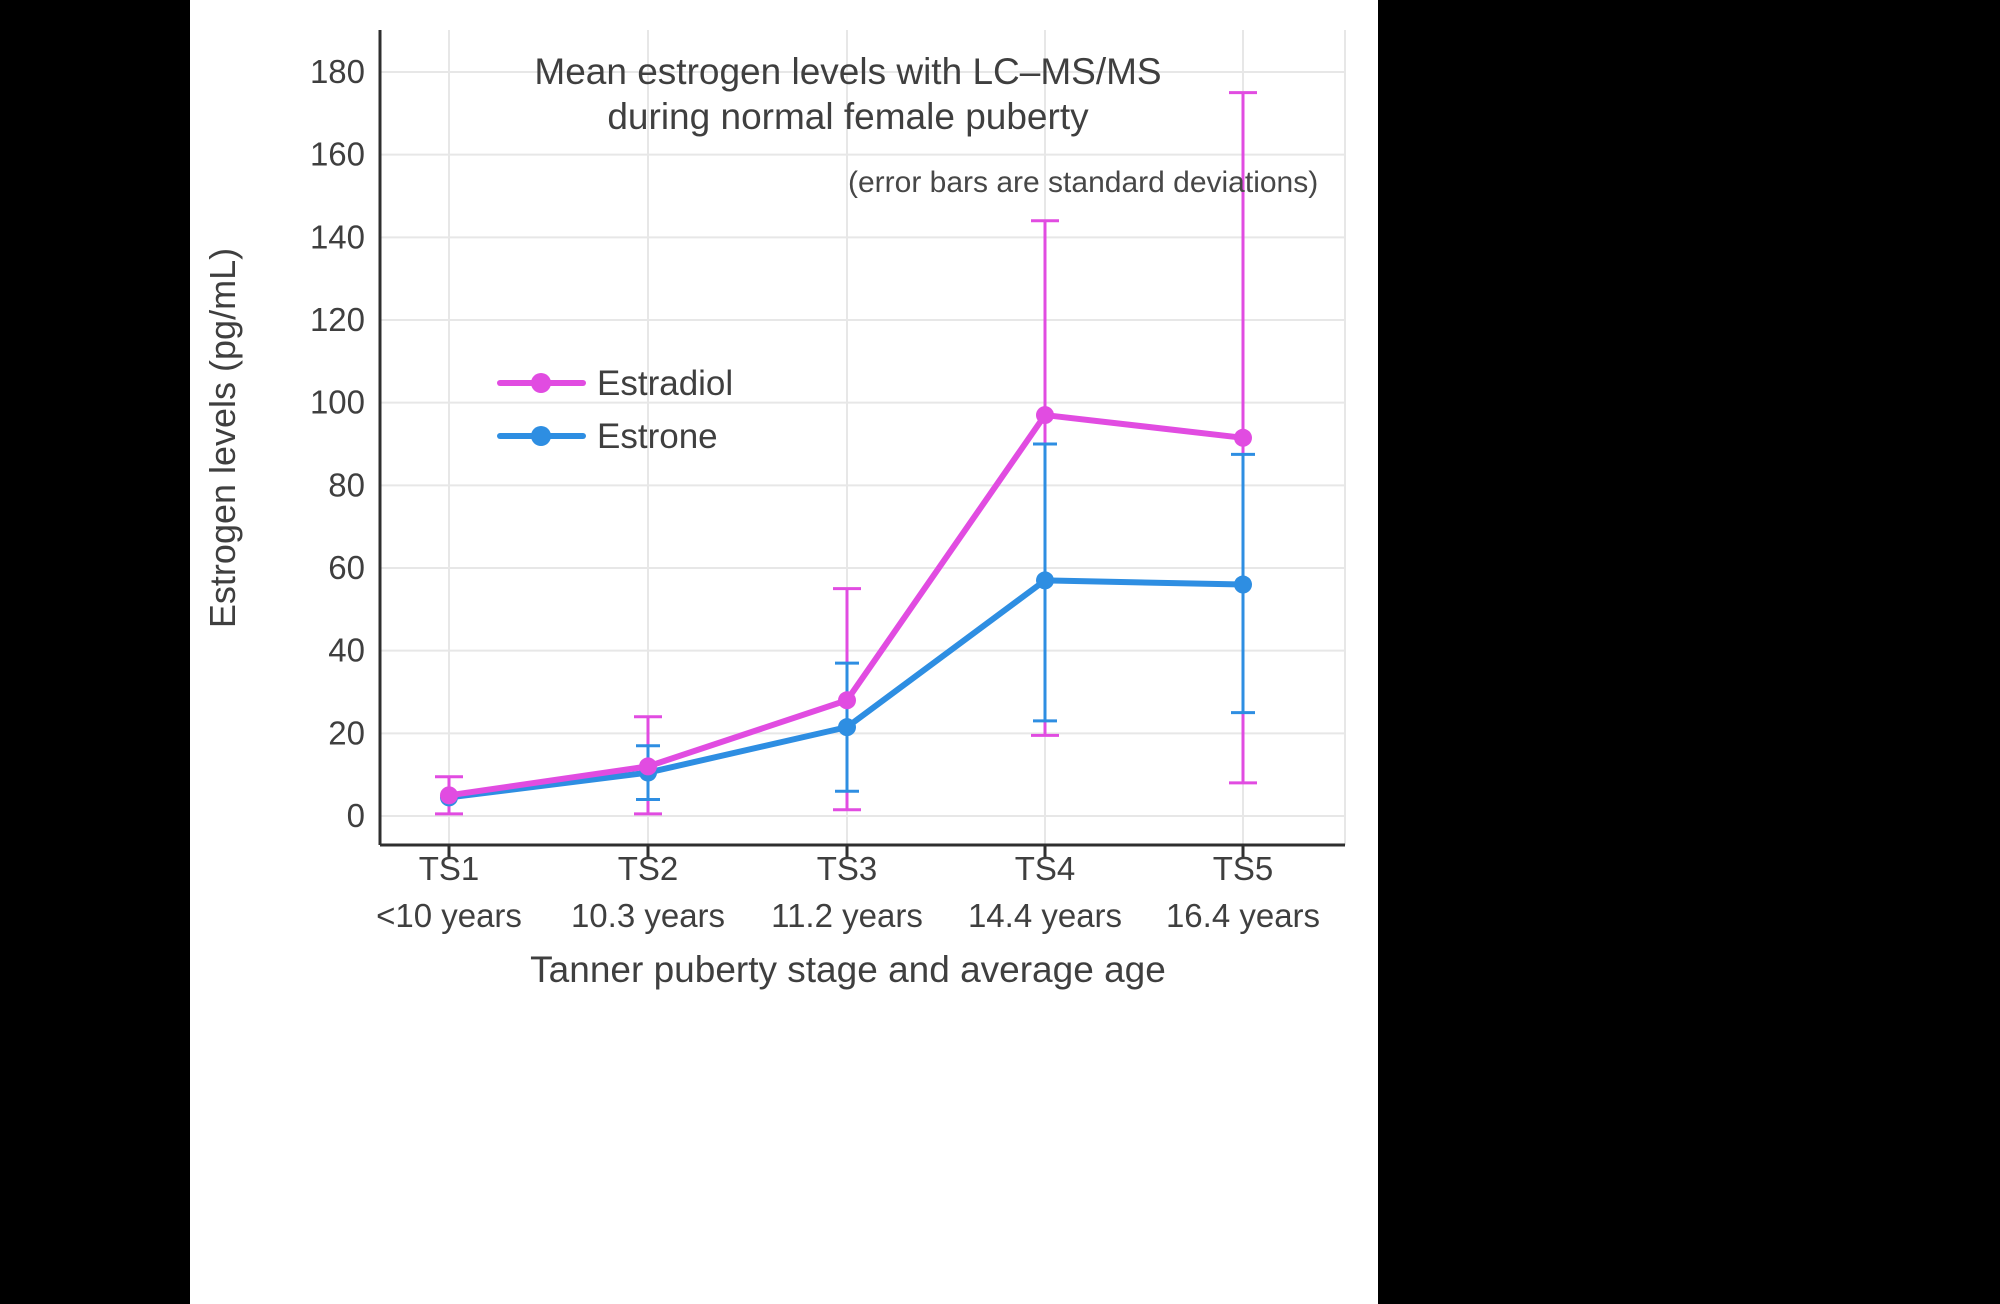 The width and height of the screenshot is (2000, 1304). Describe the element at coordinates (648, 868) in the screenshot. I see `svg-text: TS2` at that location.